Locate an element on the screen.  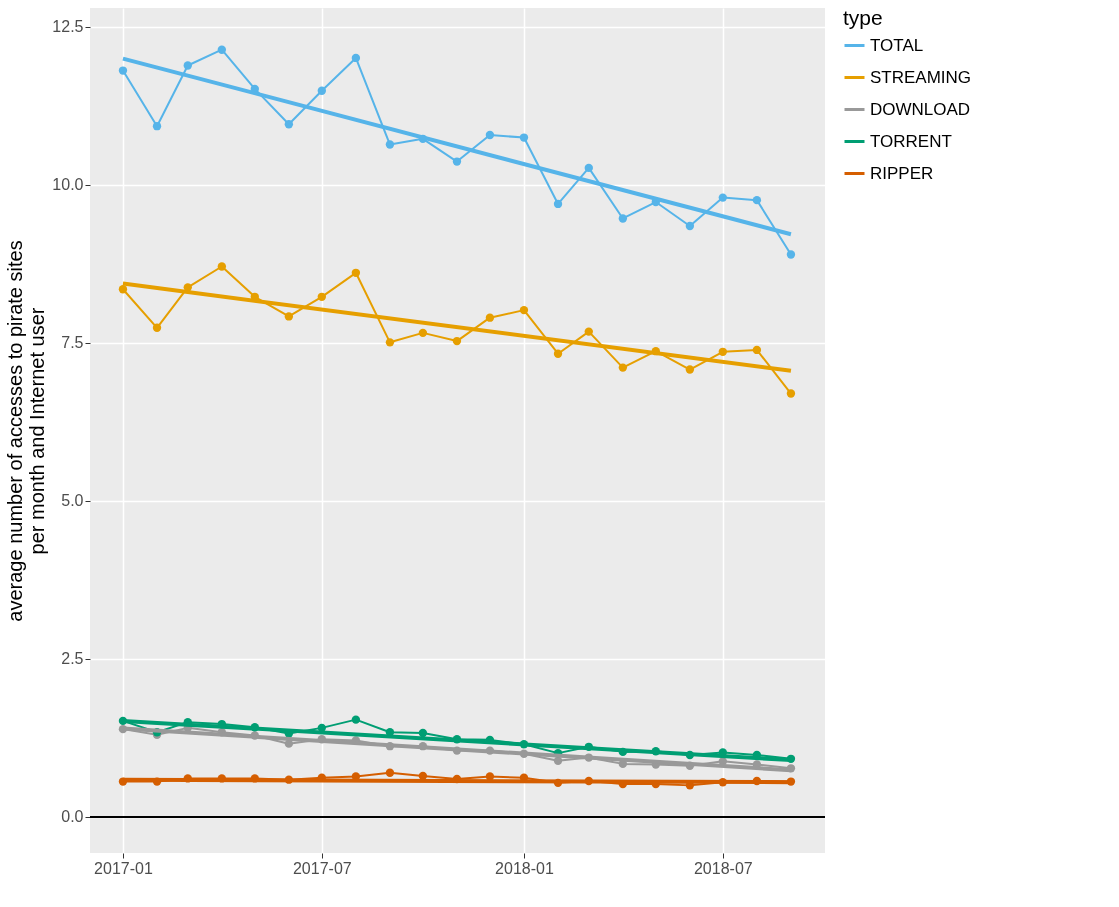
legend-title: type is located at coordinates (863, 17).